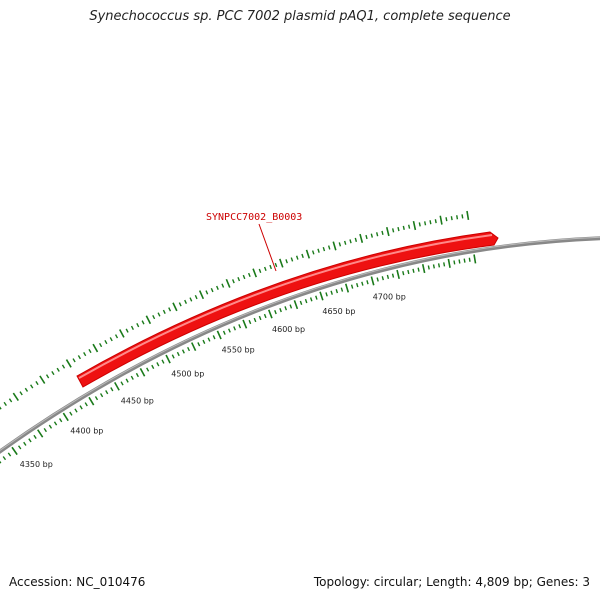 This screenshot has height=600, width=600. I want to click on gene-label-leader, so click(267, 247).